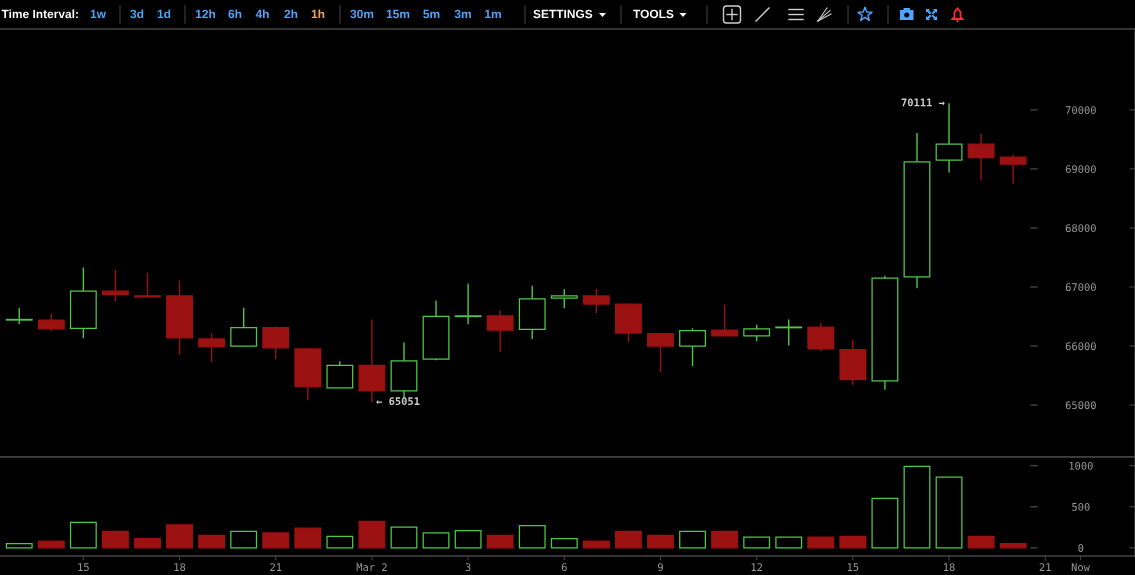 This screenshot has height=575, width=1135. I want to click on category-label: 1m, so click(493, 14).